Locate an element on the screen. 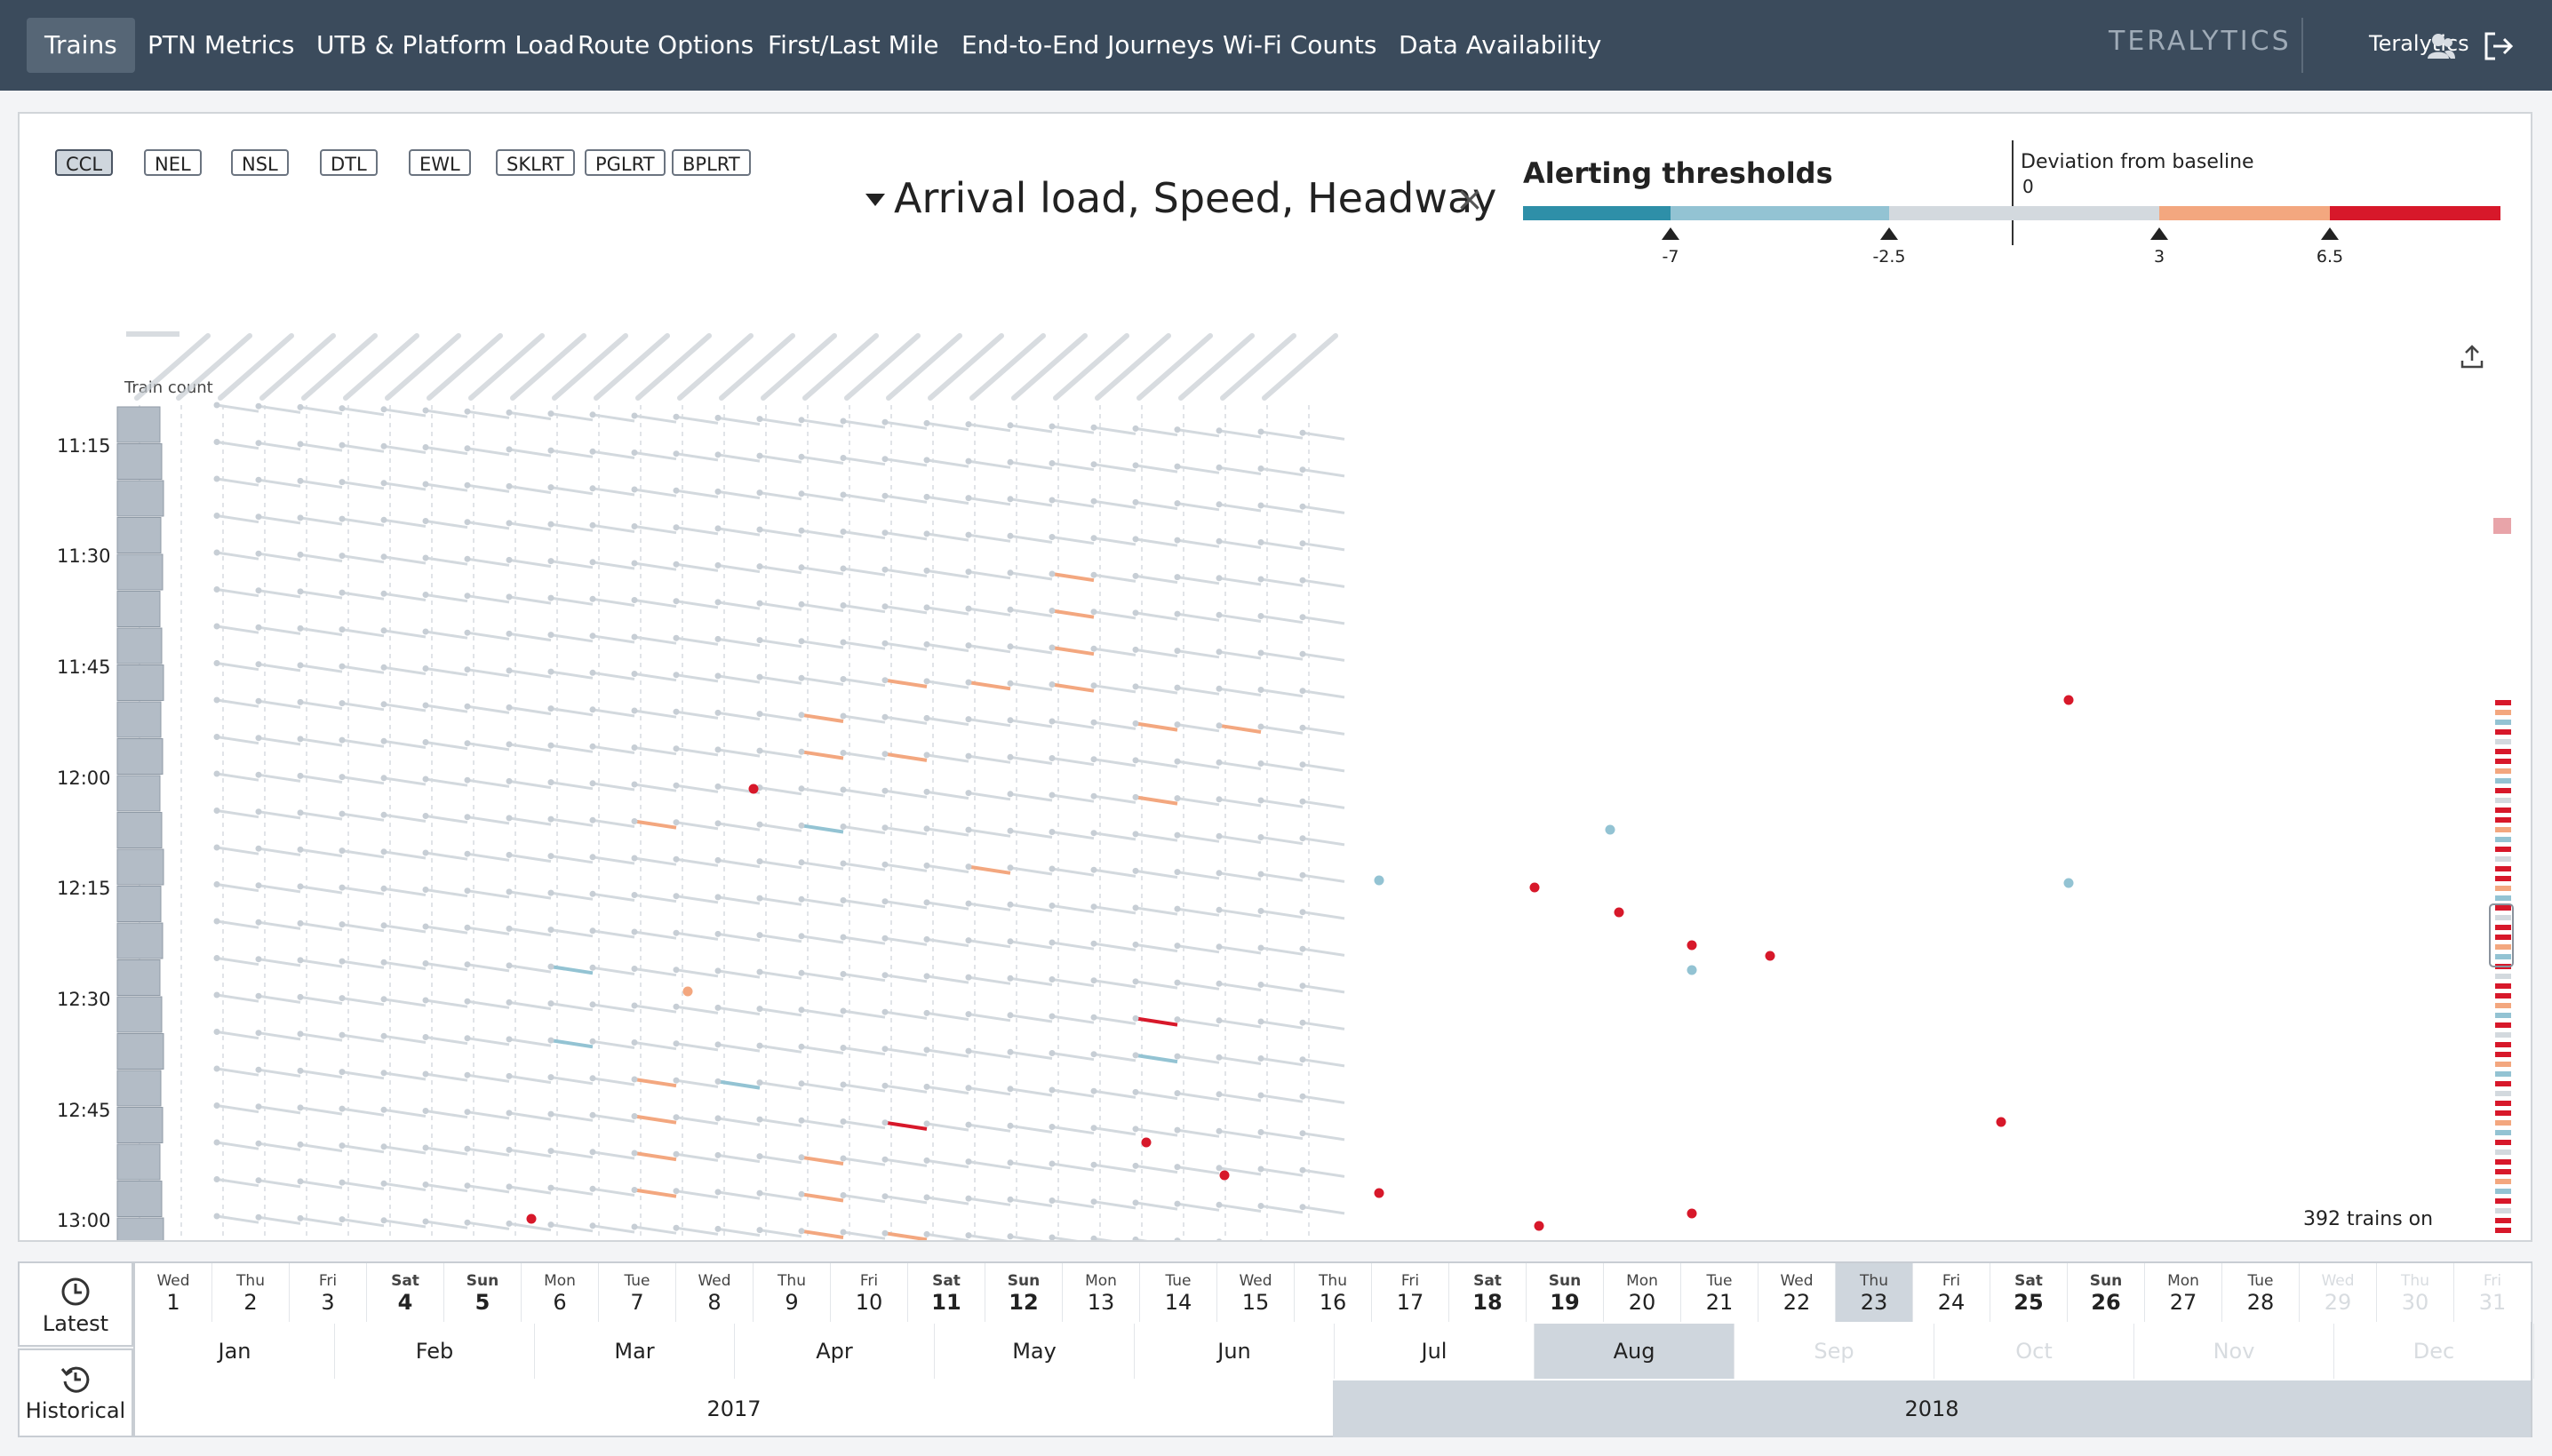 The image size is (2552, 1456). line-button-nsl: NSL is located at coordinates (260, 162).